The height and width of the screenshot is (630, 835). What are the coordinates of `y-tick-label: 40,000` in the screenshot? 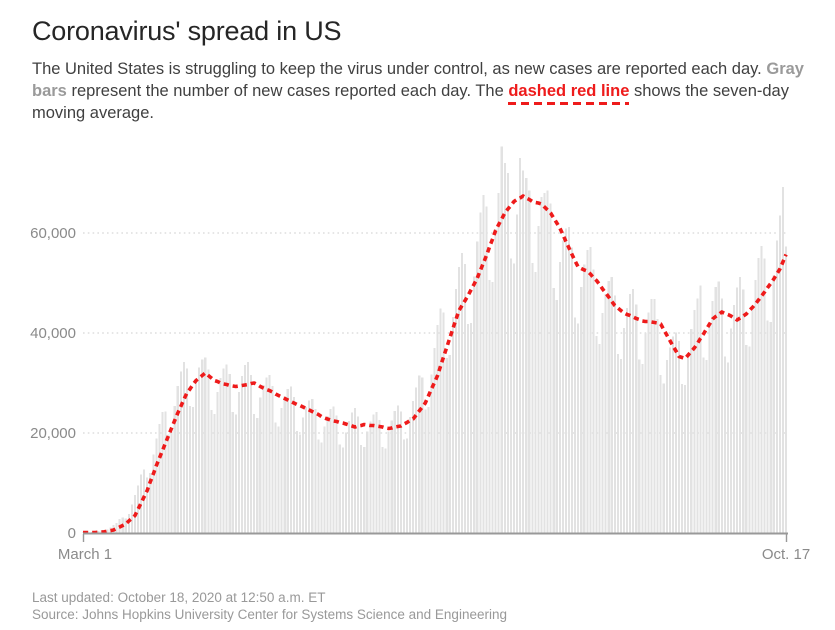 It's located at (53, 333).